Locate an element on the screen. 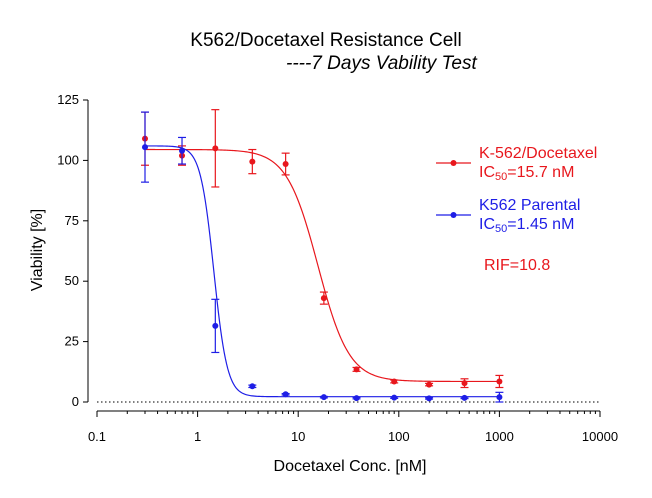 This screenshot has height=498, width=652. x-tick-label: 0.1 is located at coordinates (97, 436).